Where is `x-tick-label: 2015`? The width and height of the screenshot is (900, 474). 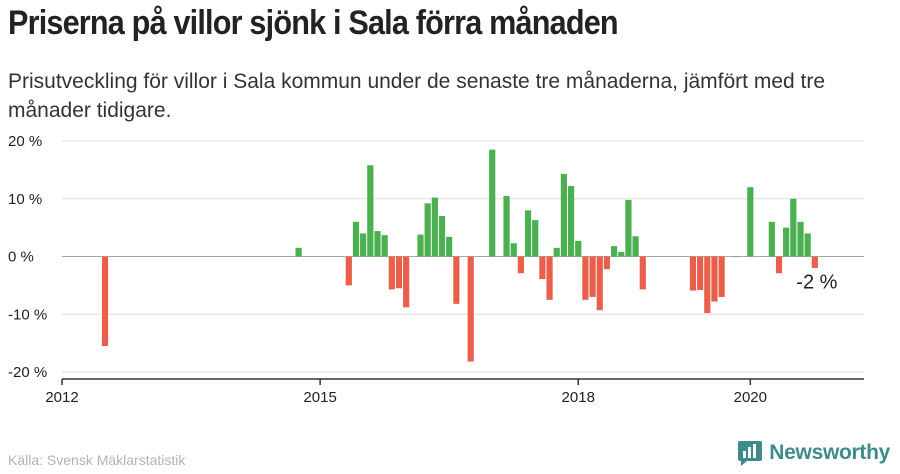
x-tick-label: 2015 is located at coordinates (319, 397).